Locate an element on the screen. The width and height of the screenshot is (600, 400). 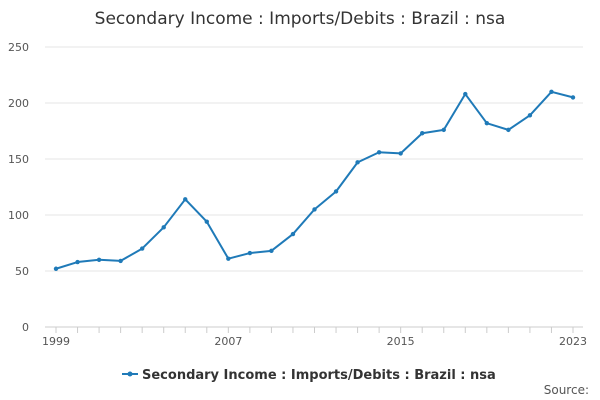
y-tick-label: 150 is located at coordinates (18, 159).